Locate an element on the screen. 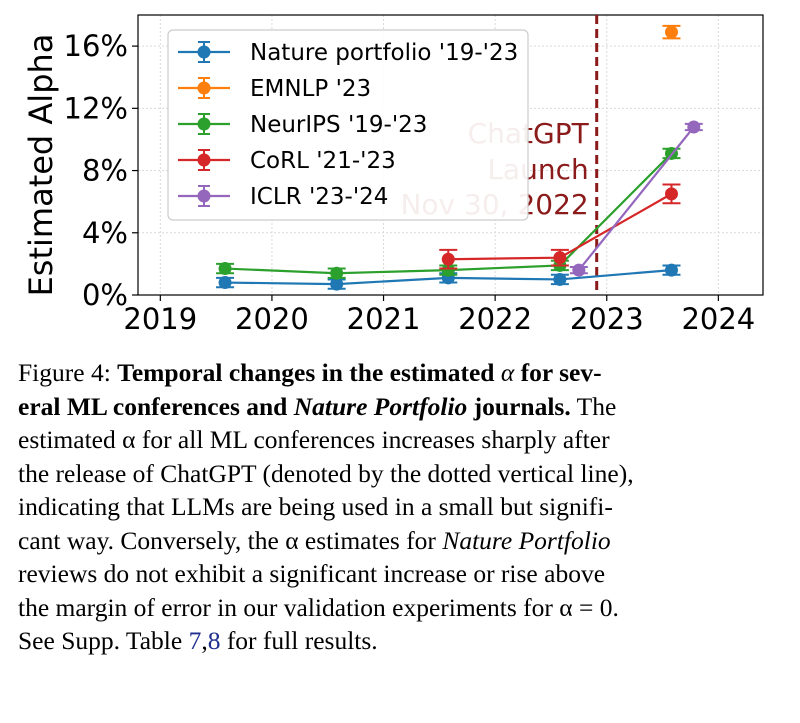  legend-entry-4: ICLR '23-'24 is located at coordinates (283, 197).